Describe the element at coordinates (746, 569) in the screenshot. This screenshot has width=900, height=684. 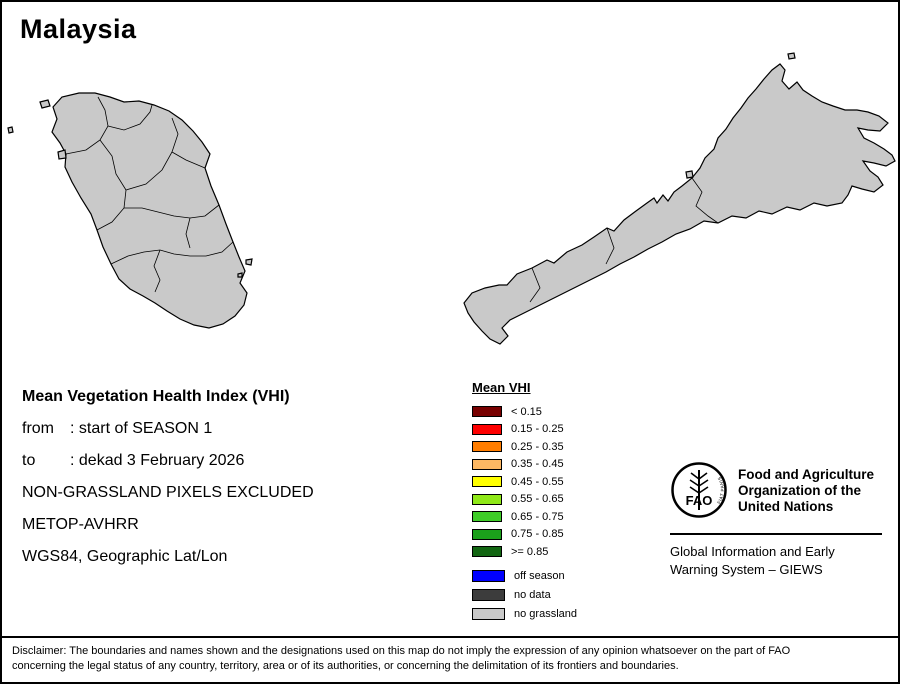
I see `giews-line: Warning System – GIEWS` at that location.